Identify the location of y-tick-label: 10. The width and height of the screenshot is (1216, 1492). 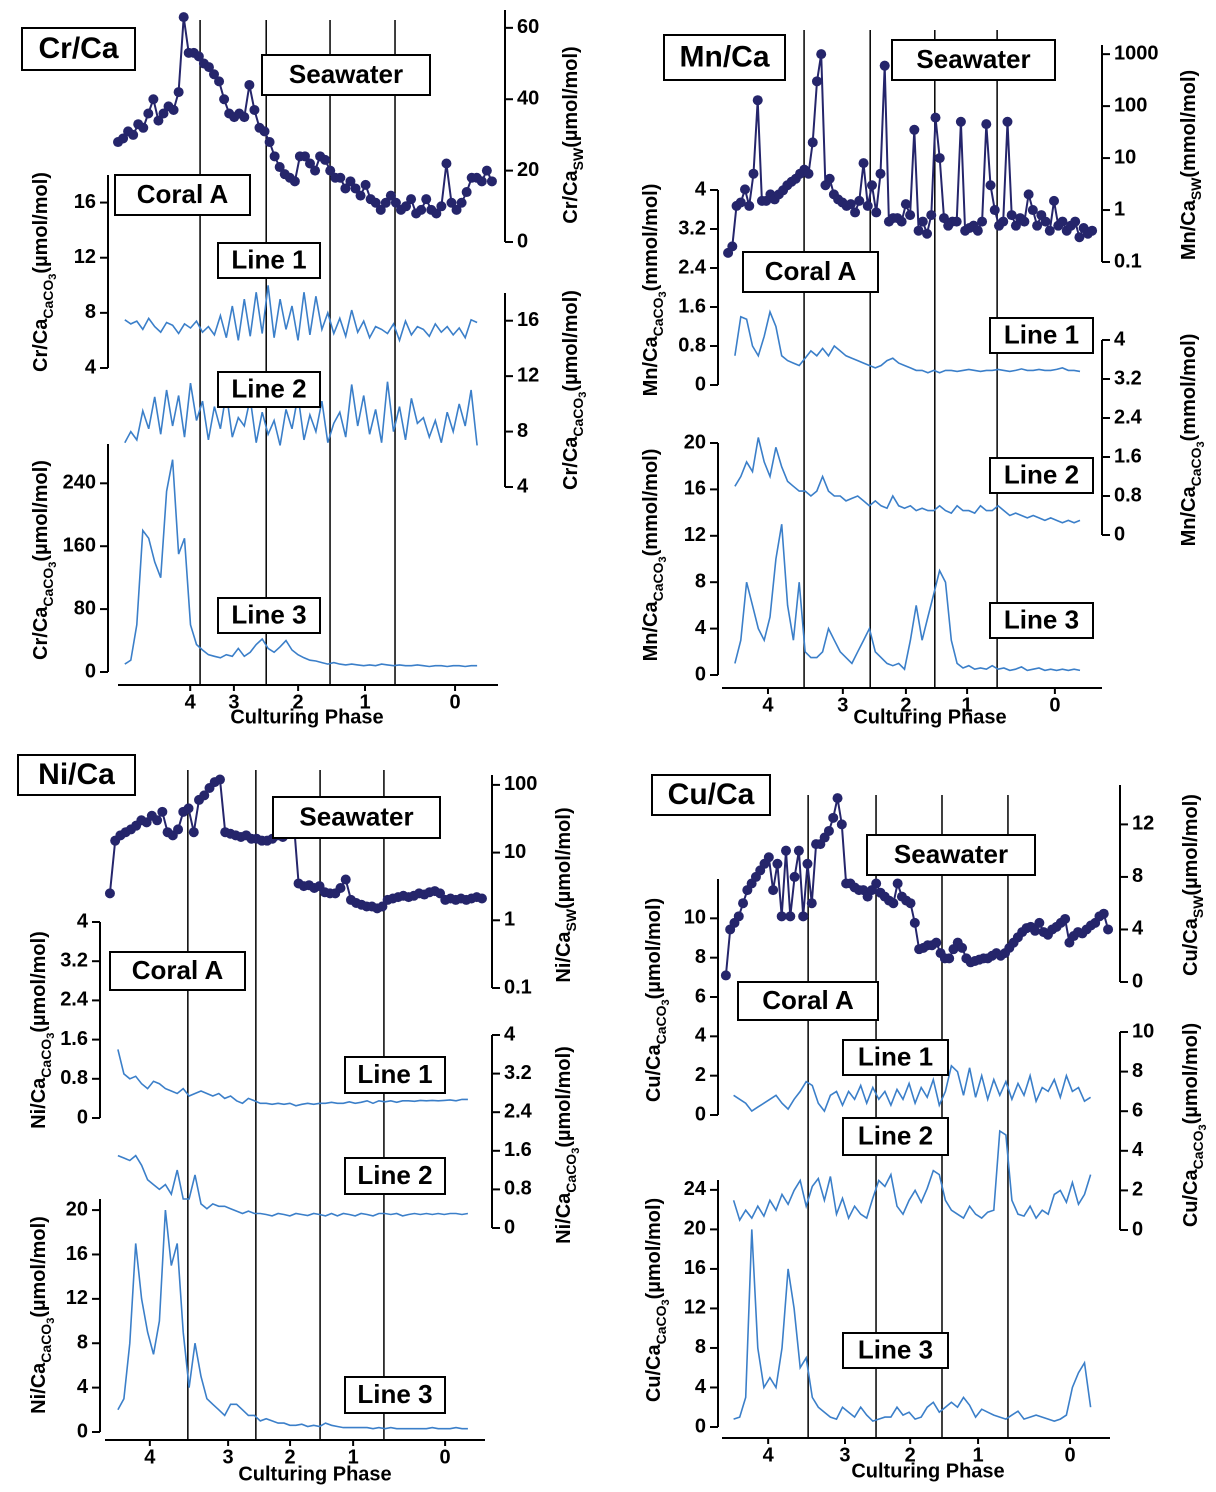
(1125, 157).